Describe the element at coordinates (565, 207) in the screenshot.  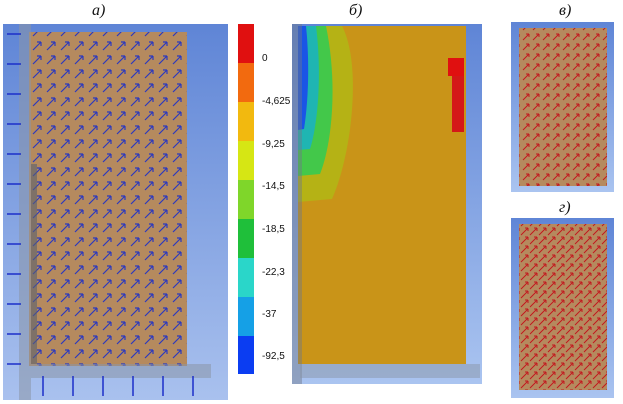
I see `panel-label-g: г)` at that location.